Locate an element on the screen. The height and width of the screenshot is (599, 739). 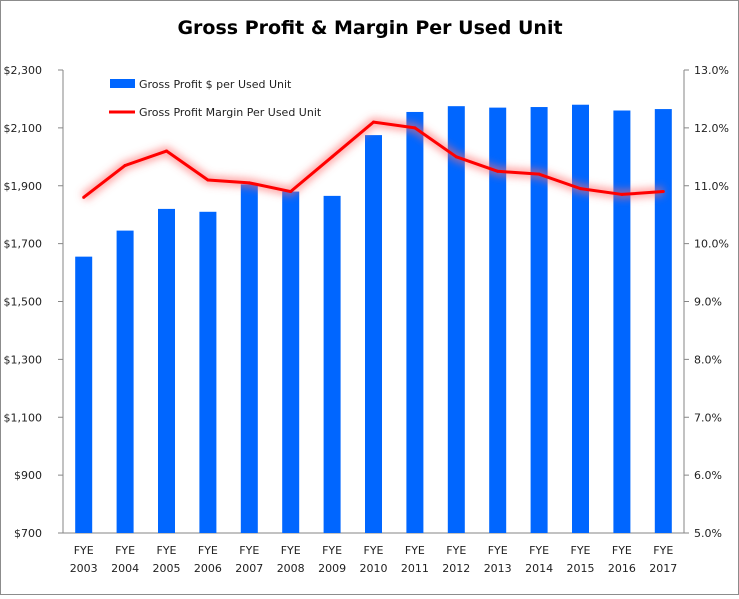
chart-title: Gross Profit & Margin Per Used Unit is located at coordinates (369, 28).